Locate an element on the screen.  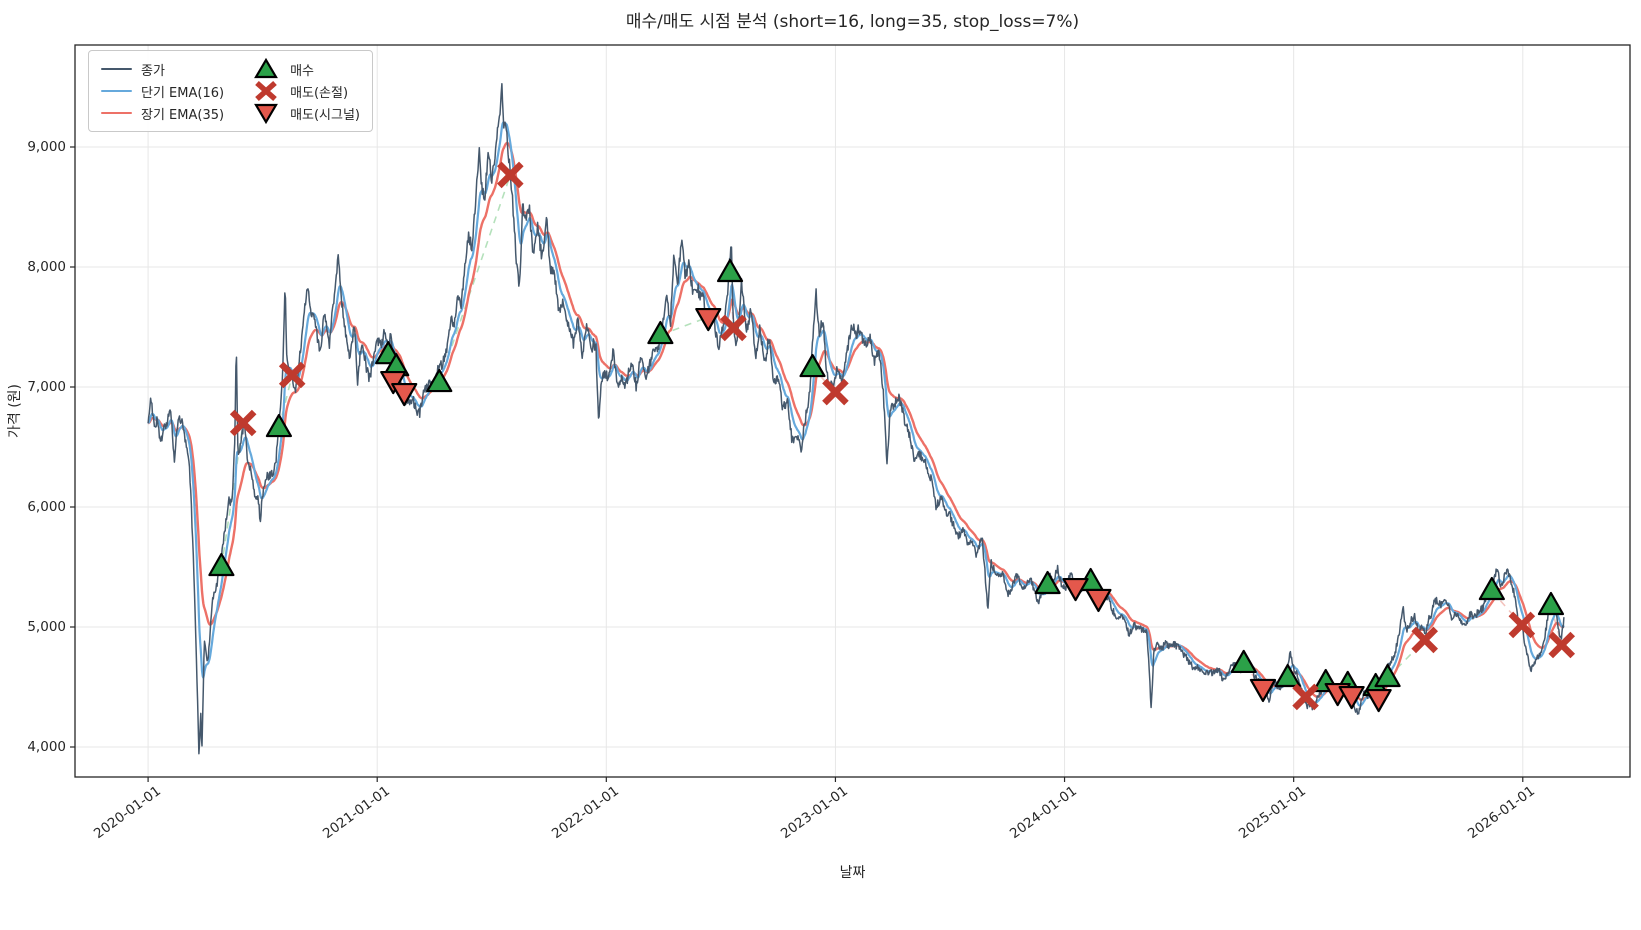
legend-item-label: 단기 EMA(16) is located at coordinates (183, 93).